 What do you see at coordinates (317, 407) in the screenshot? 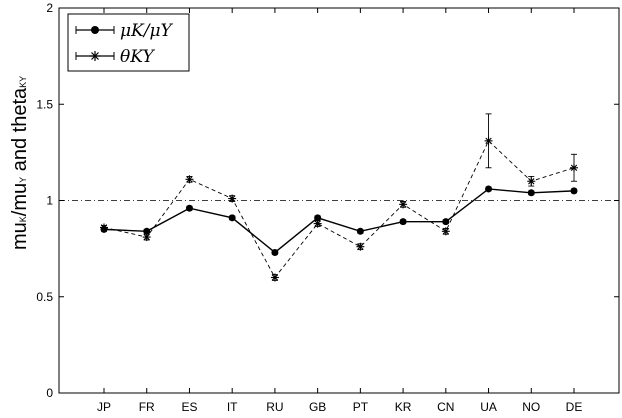
I see `x-tick-label: GB` at bounding box center [317, 407].